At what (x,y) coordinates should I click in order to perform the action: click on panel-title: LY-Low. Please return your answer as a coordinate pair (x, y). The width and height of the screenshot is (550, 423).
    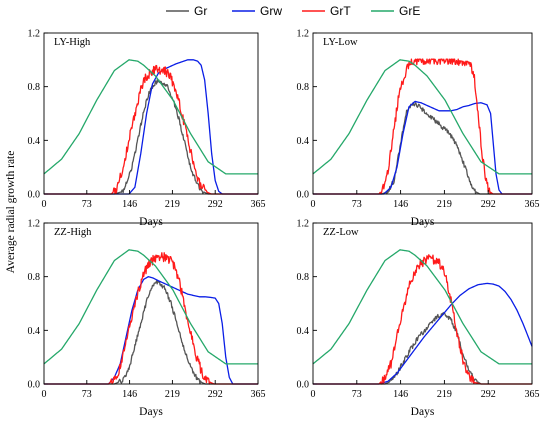
    Looking at the image, I should click on (340, 42).